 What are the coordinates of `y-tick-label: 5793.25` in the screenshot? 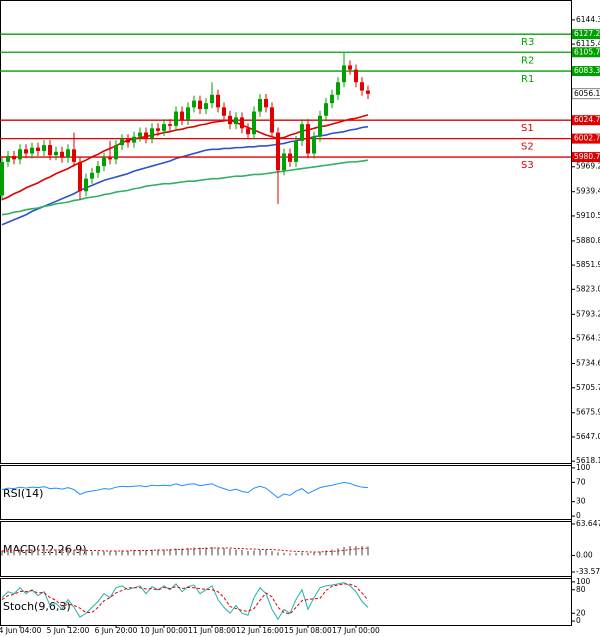 It's located at (588, 313).